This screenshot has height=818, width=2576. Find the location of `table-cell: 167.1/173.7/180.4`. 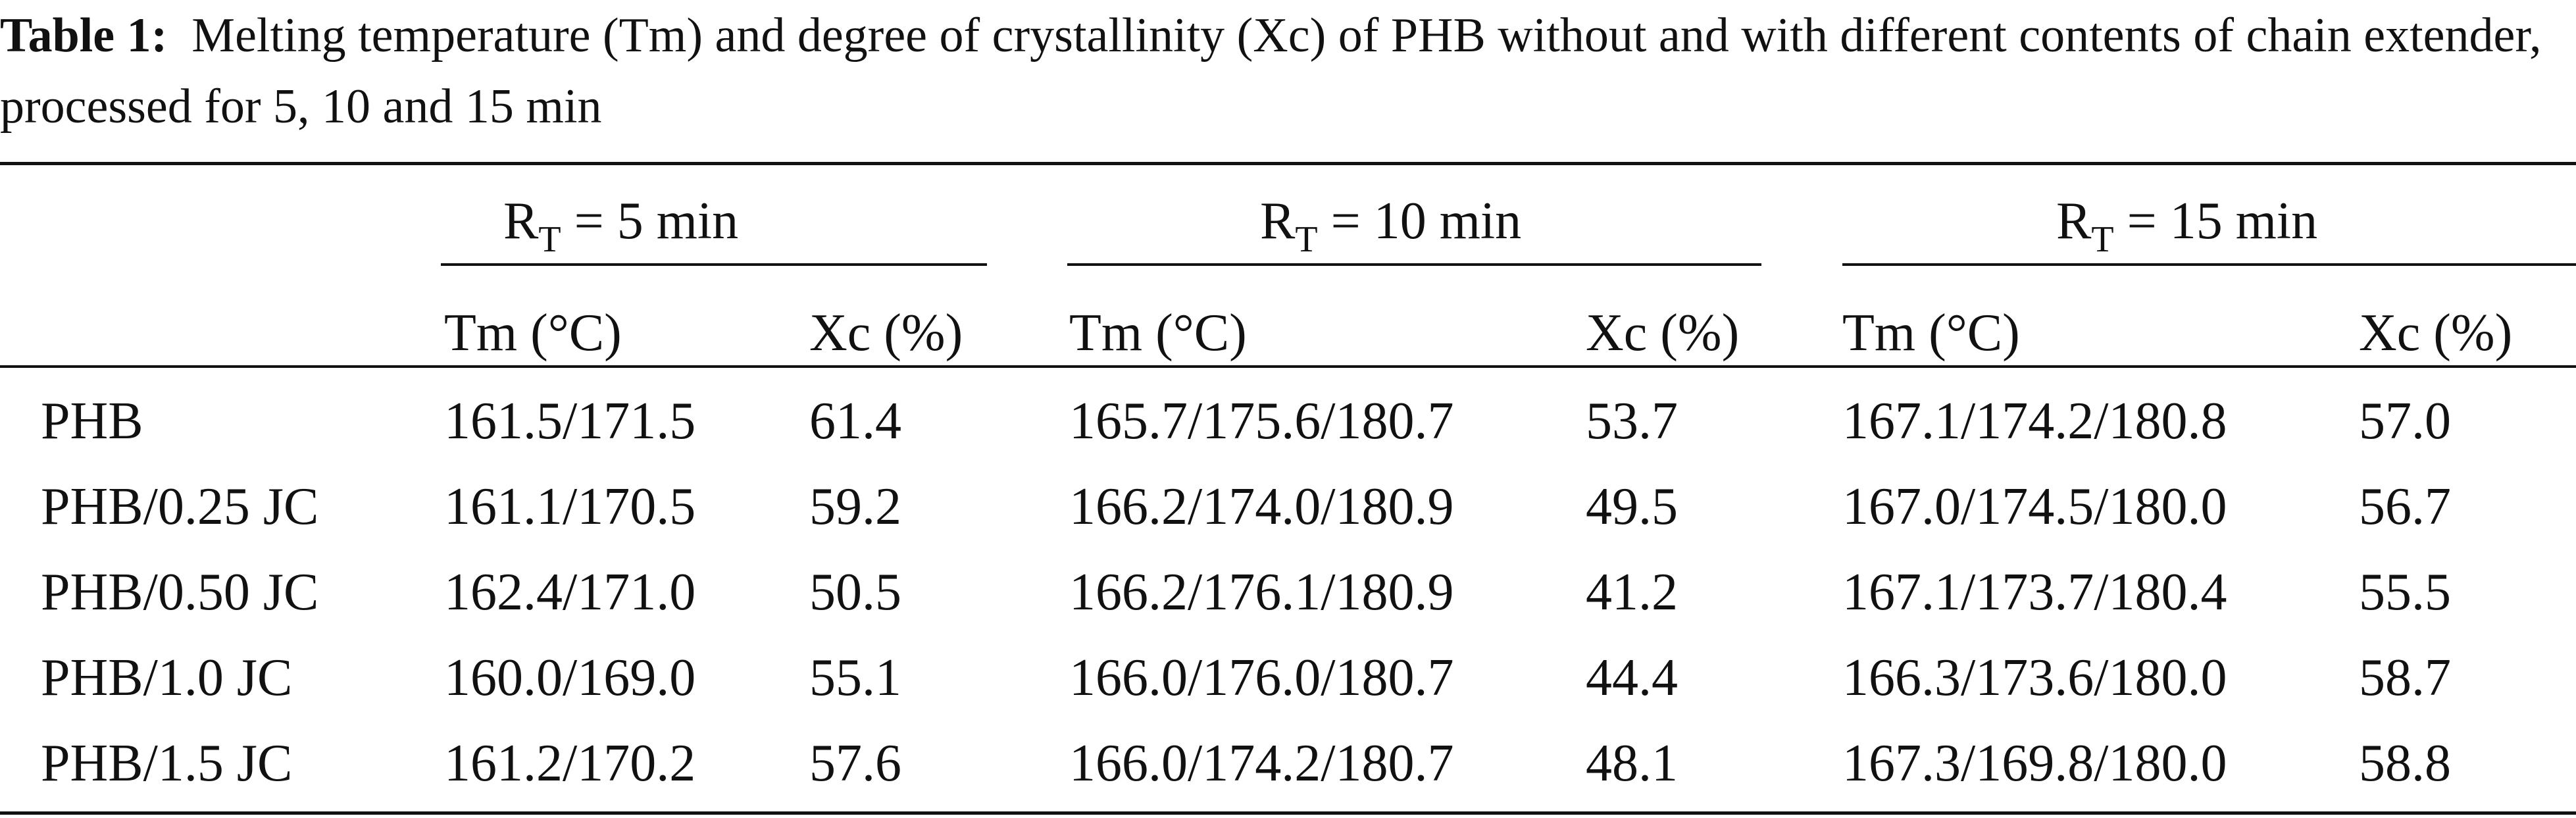

table-cell: 167.1/173.7/180.4 is located at coordinates (2035, 592).